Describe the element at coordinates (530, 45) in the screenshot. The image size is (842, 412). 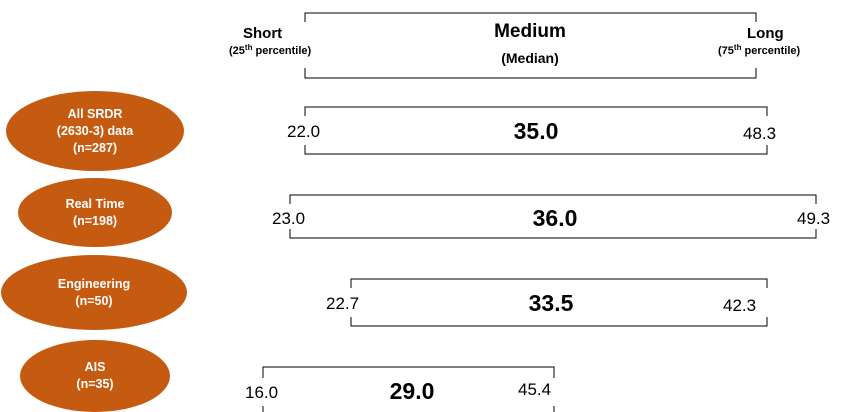
I see `header-bracket` at that location.